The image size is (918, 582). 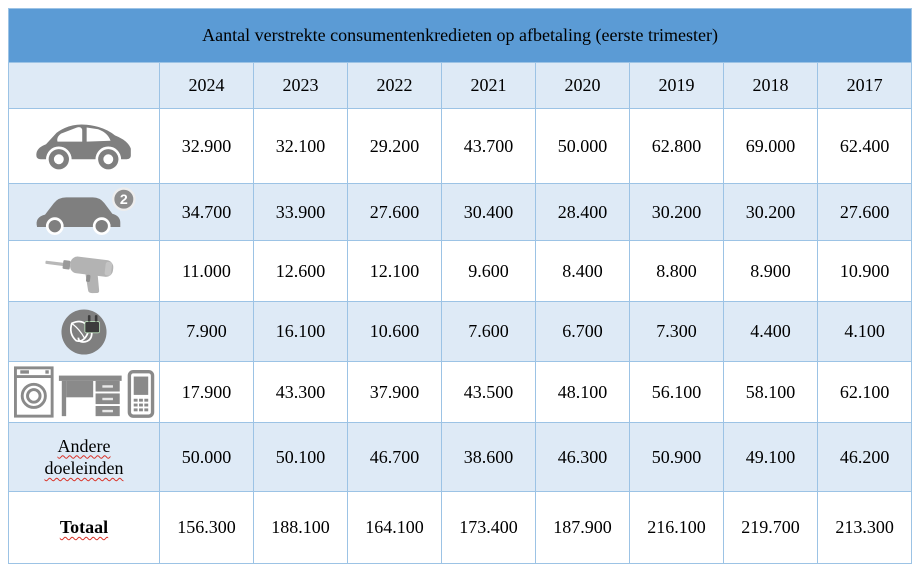 I want to click on value-cell: 62.100, so click(x=864, y=392).